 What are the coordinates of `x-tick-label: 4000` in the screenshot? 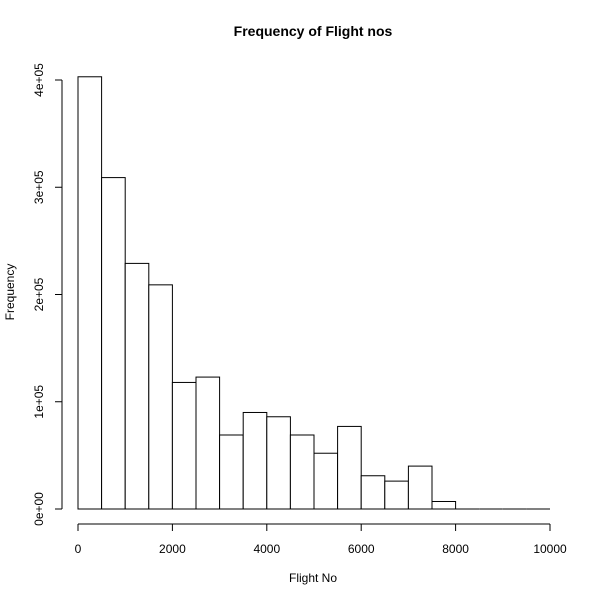 It's located at (266, 549).